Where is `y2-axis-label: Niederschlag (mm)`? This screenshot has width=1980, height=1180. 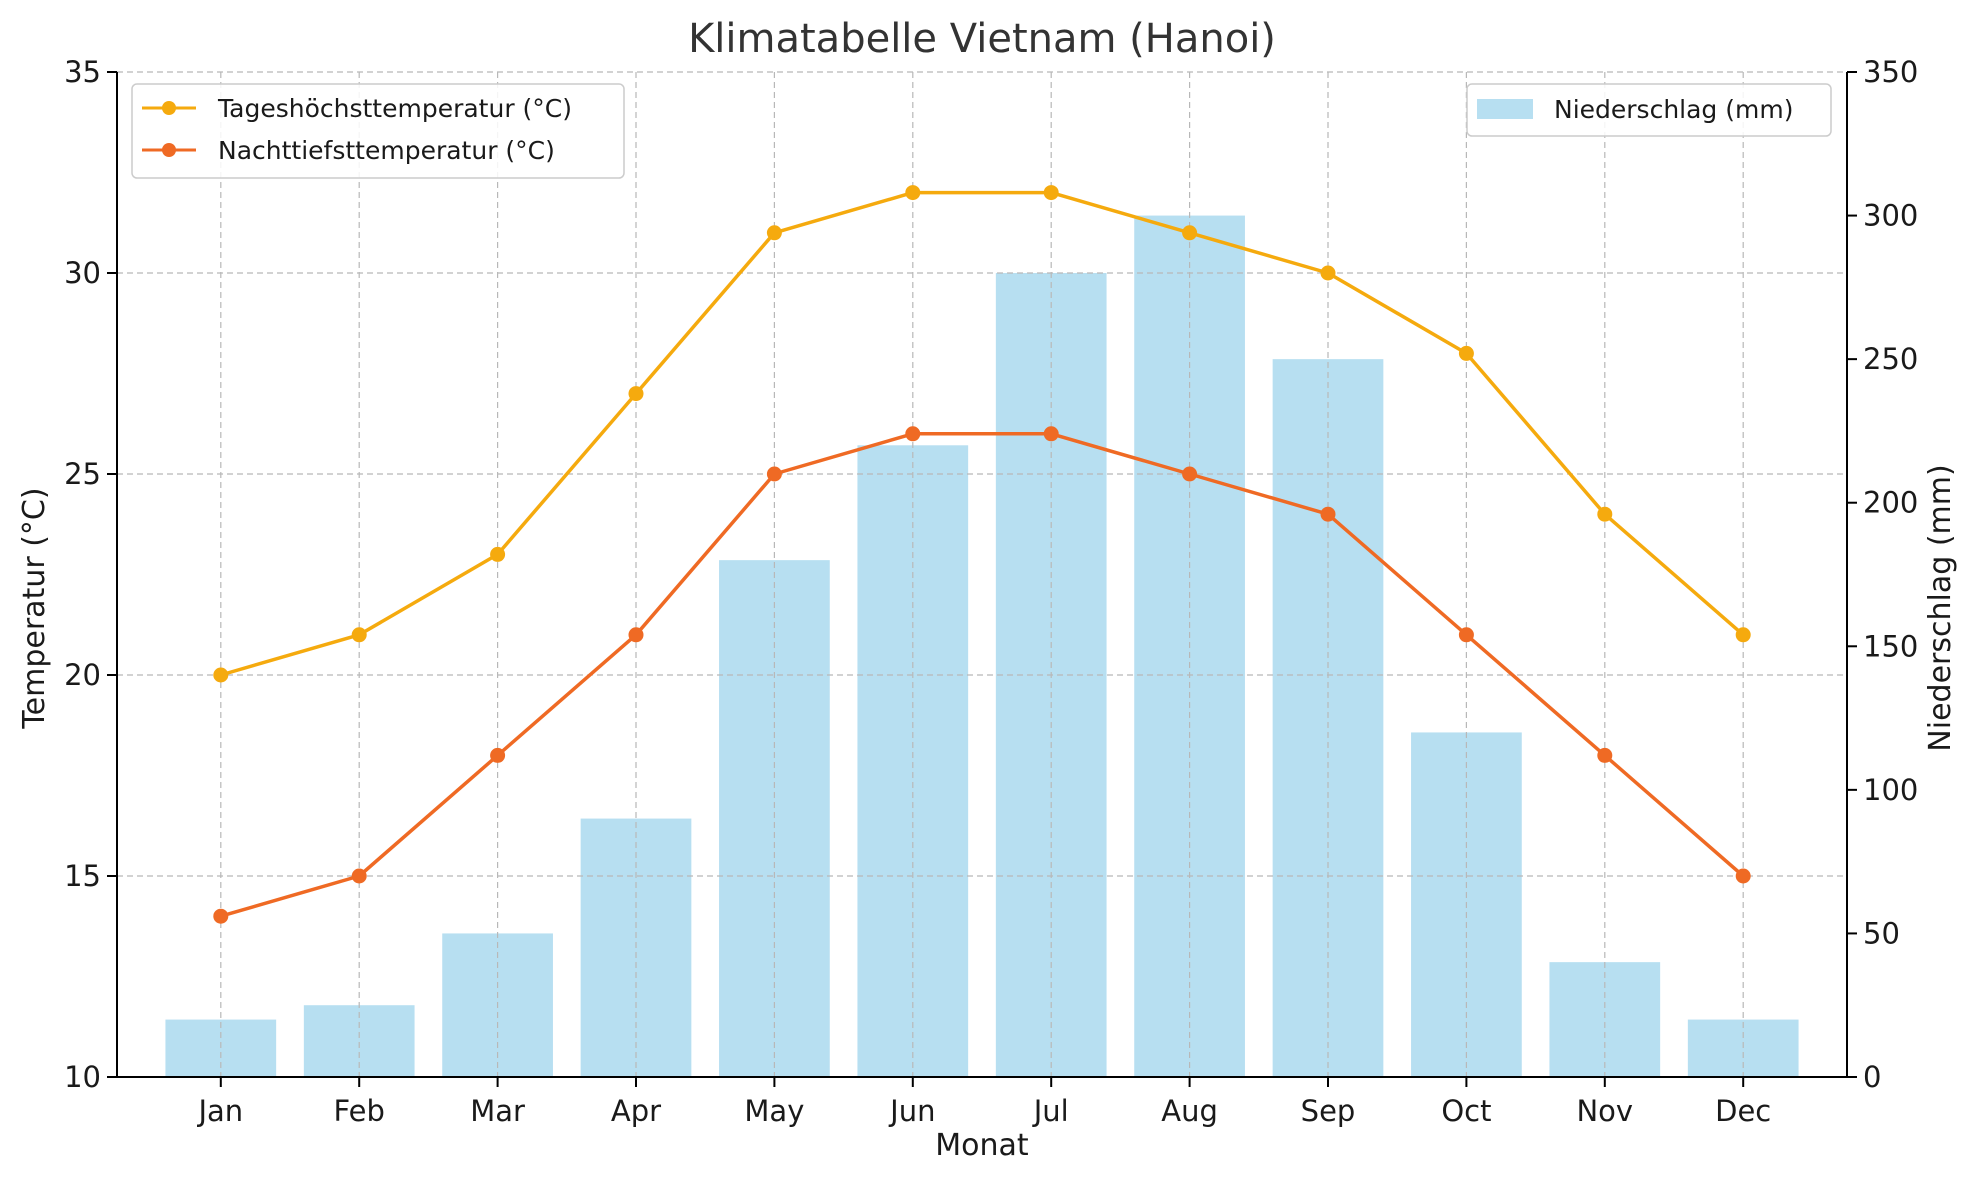 y2-axis-label: Niederschlag (mm) is located at coordinates (1940, 607).